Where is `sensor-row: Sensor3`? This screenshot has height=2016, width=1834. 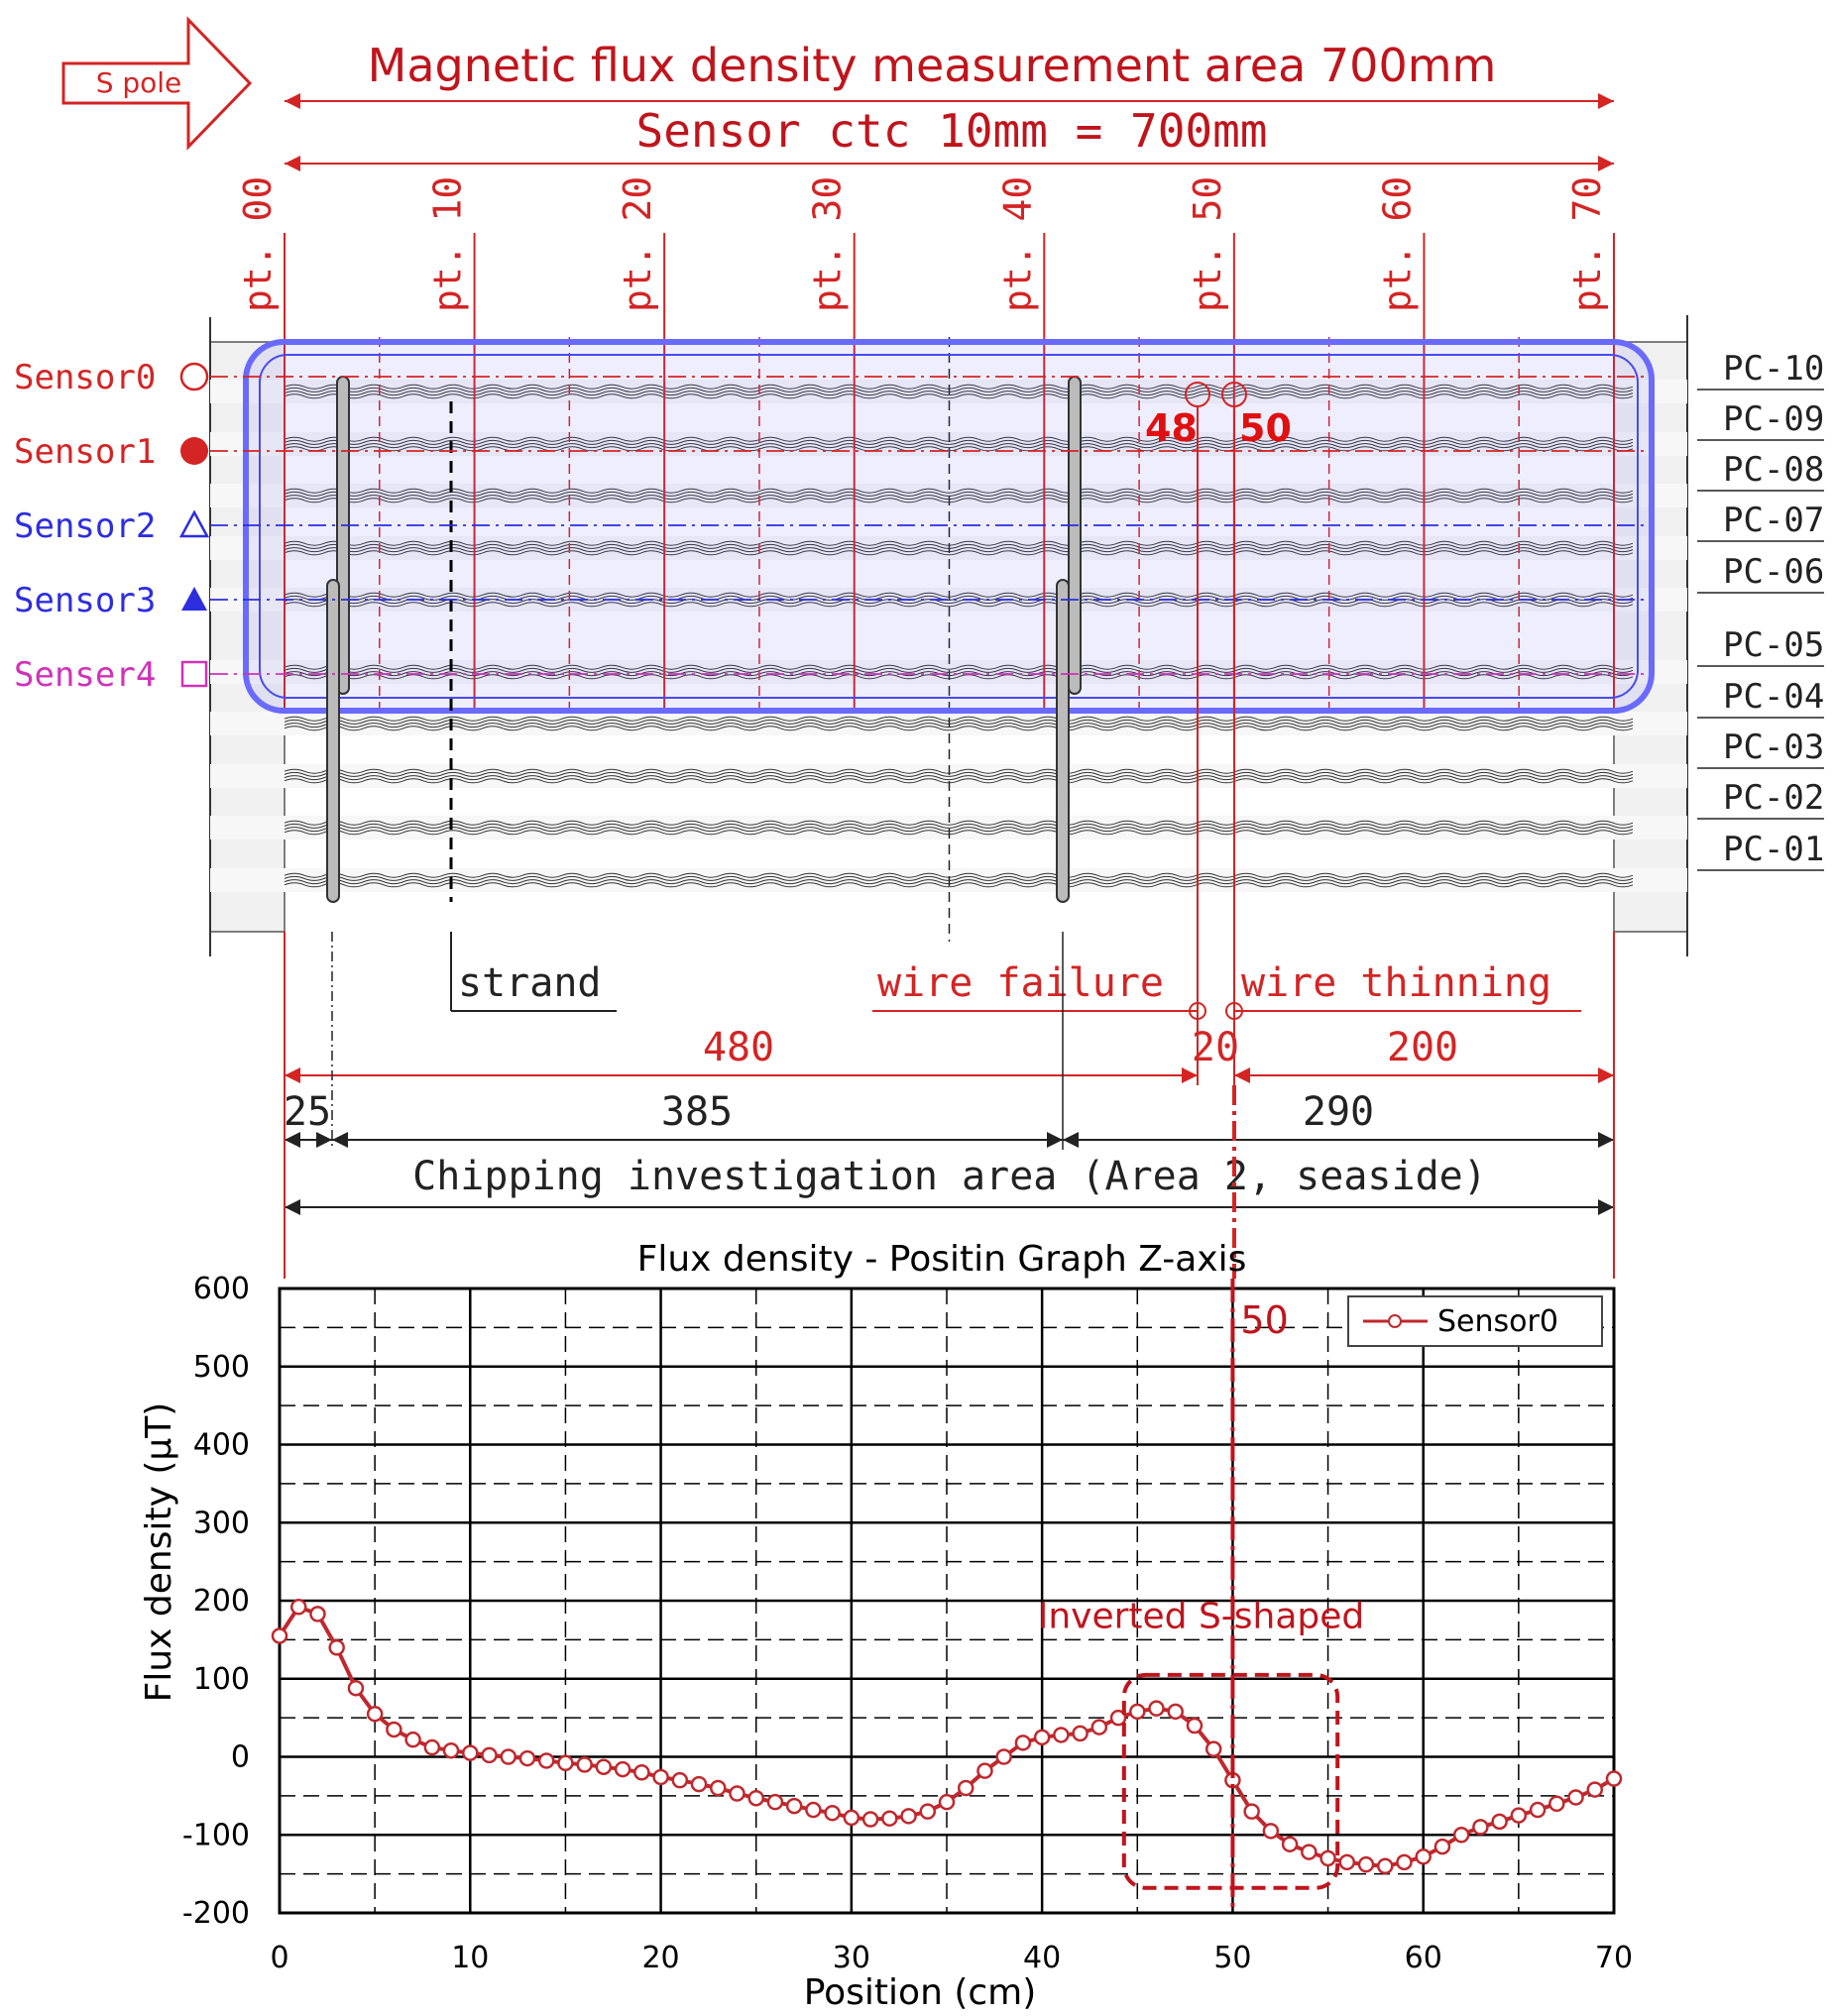 sensor-row: Sensor3 is located at coordinates (830, 600).